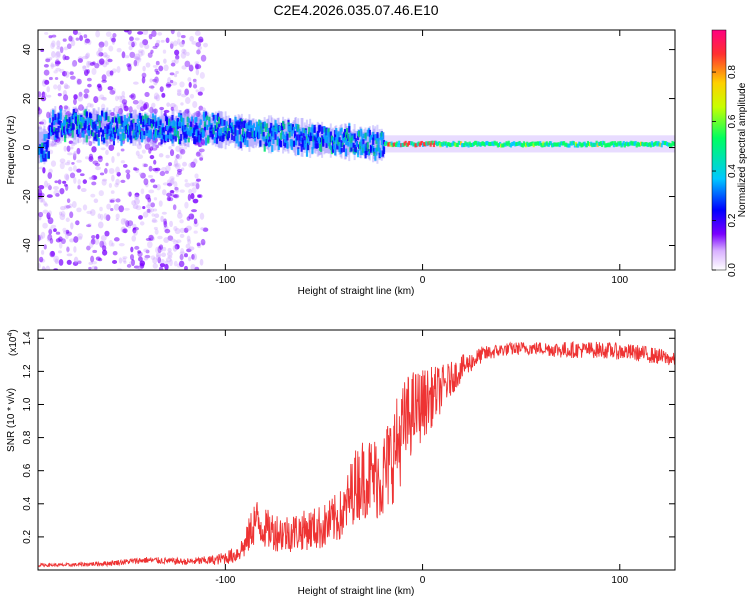 The width and height of the screenshot is (750, 600). Describe the element at coordinates (732, 220) in the screenshot. I see `colorbar-tick-label: 0.2` at that location.